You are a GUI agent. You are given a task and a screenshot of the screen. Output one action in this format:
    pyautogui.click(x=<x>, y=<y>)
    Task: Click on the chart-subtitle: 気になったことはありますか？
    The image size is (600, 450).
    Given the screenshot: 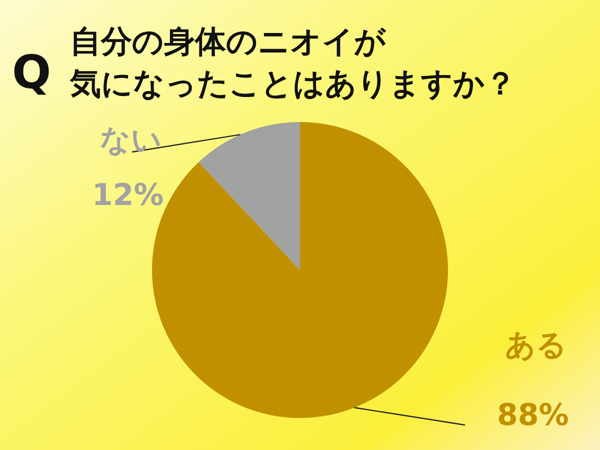 What is the action you would take?
    pyautogui.click(x=292, y=84)
    